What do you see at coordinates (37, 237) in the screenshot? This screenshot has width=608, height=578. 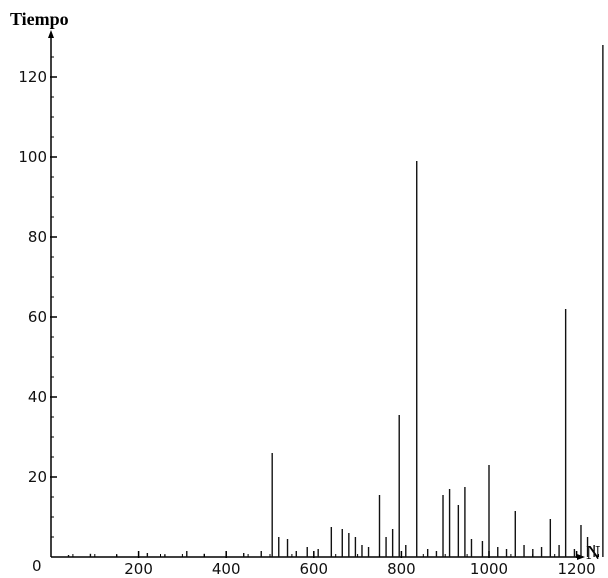 I see `y-tick-label: 80` at bounding box center [37, 237].